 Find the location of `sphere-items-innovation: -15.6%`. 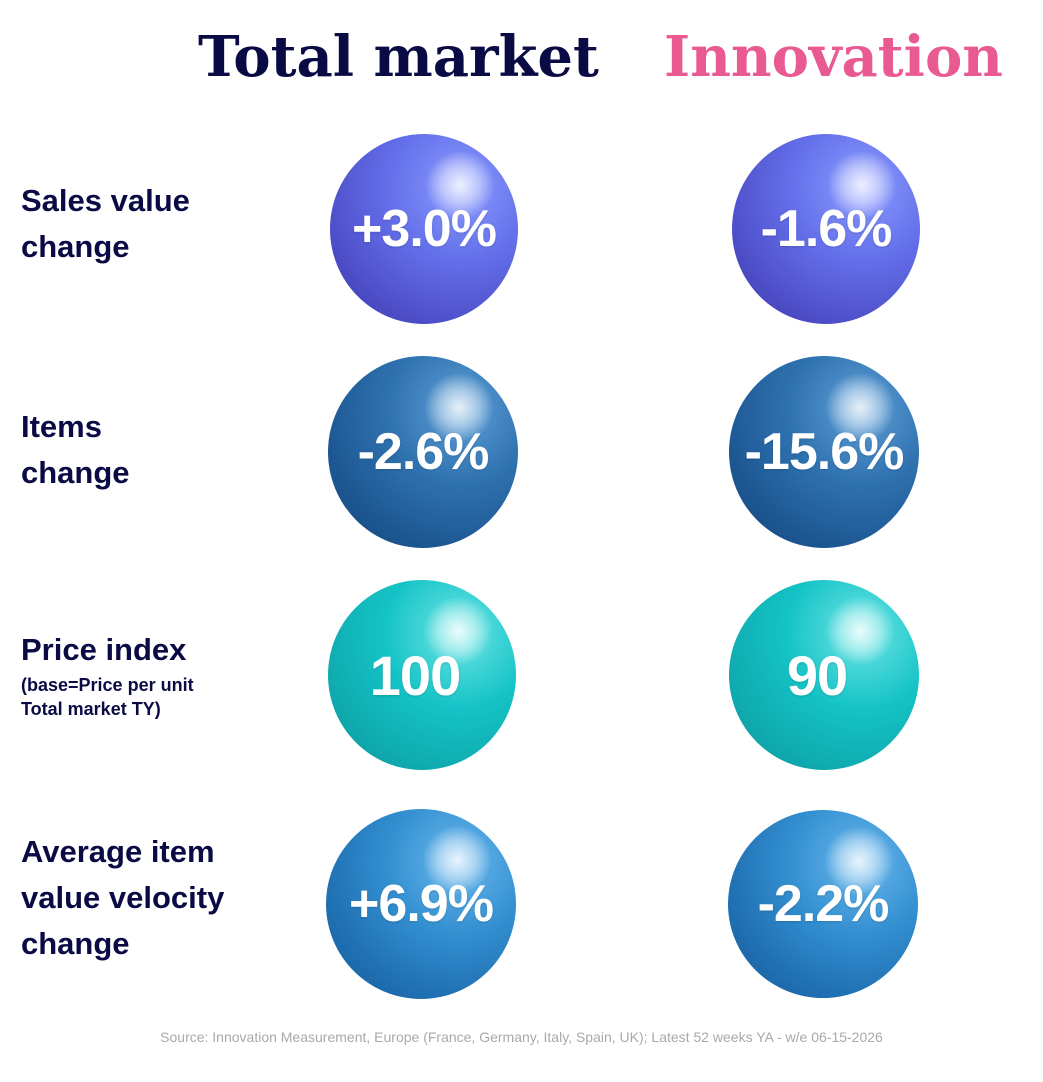

sphere-items-innovation: -15.6% is located at coordinates (824, 452).